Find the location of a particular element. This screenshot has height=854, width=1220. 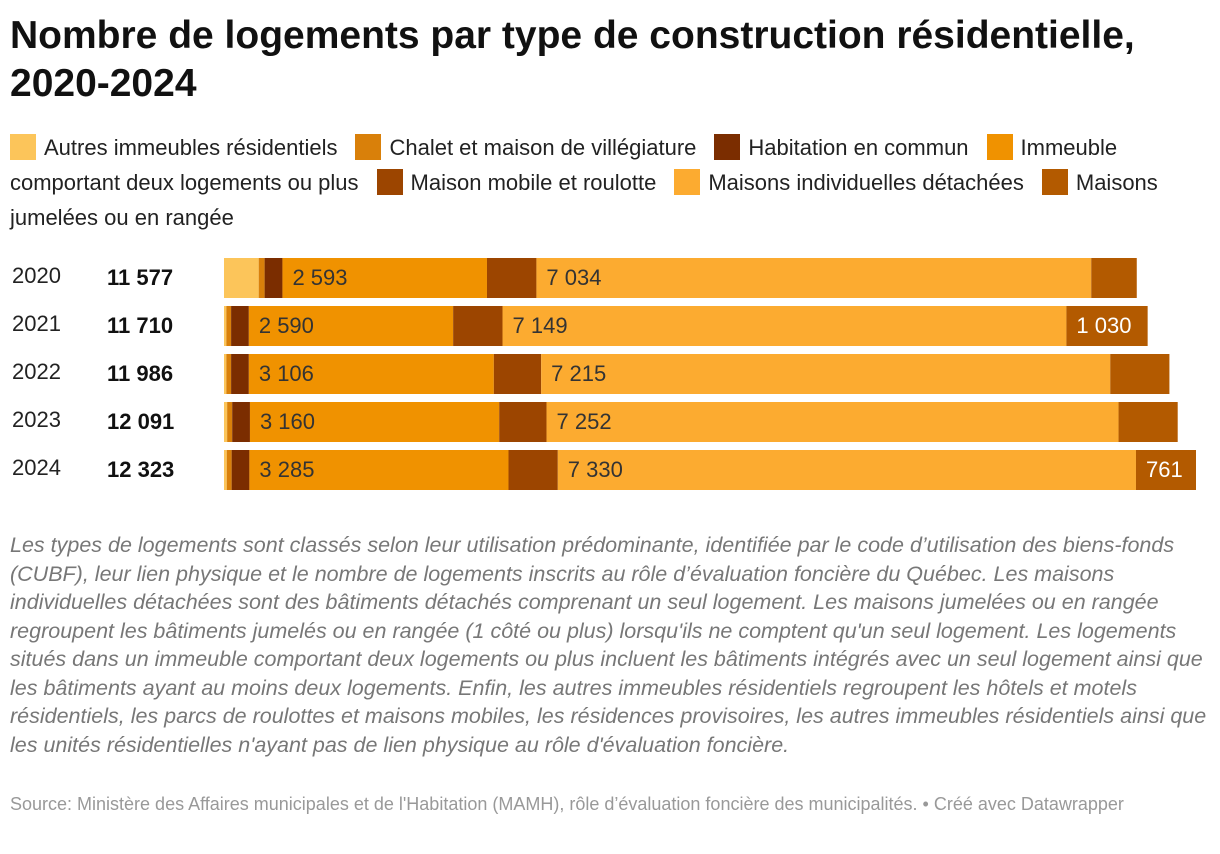

value-label: 7 149 is located at coordinates (540, 325).